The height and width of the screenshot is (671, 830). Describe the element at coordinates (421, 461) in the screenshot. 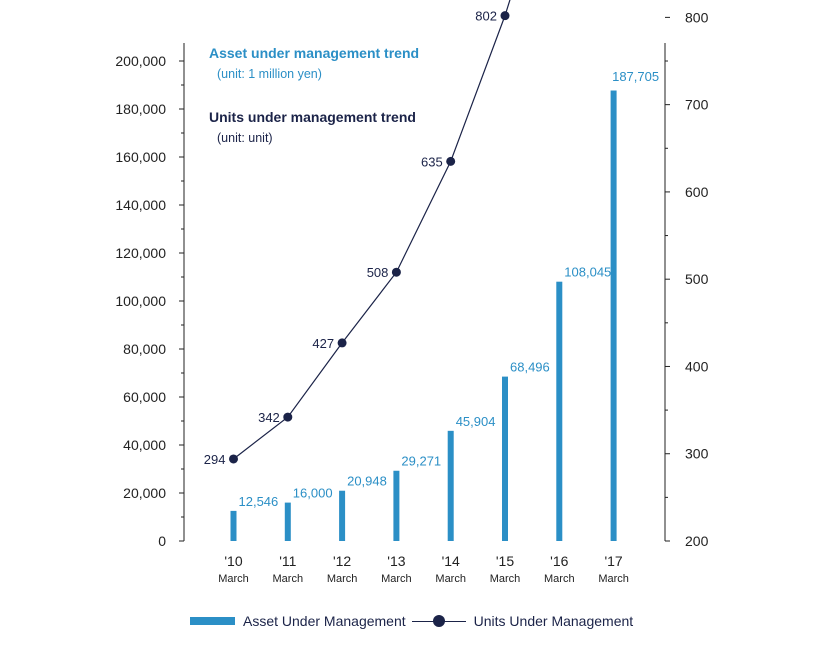

I see `asset-bar-value-label: 29,271` at that location.